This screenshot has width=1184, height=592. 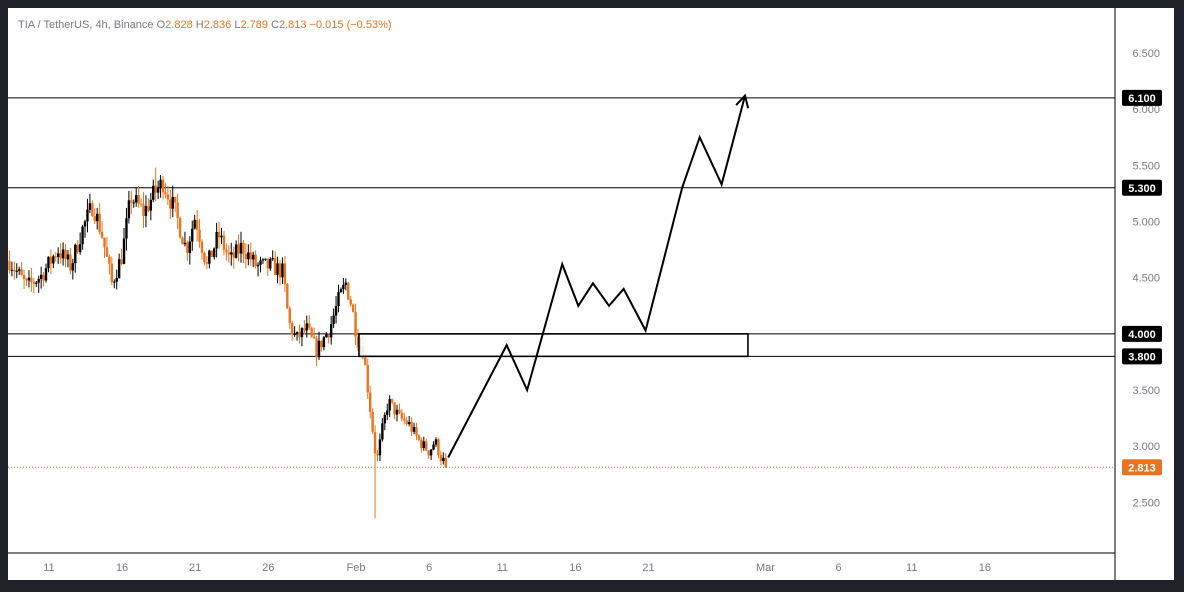 I want to click on close-value: 2.813, so click(x=292, y=25).